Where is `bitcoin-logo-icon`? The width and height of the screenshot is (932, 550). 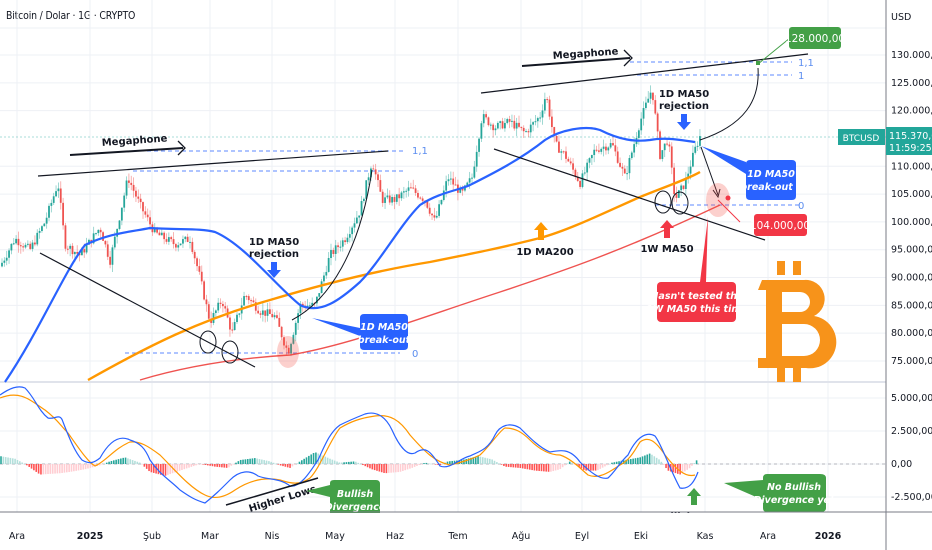
bitcoin-logo-icon is located at coordinates (797, 321).